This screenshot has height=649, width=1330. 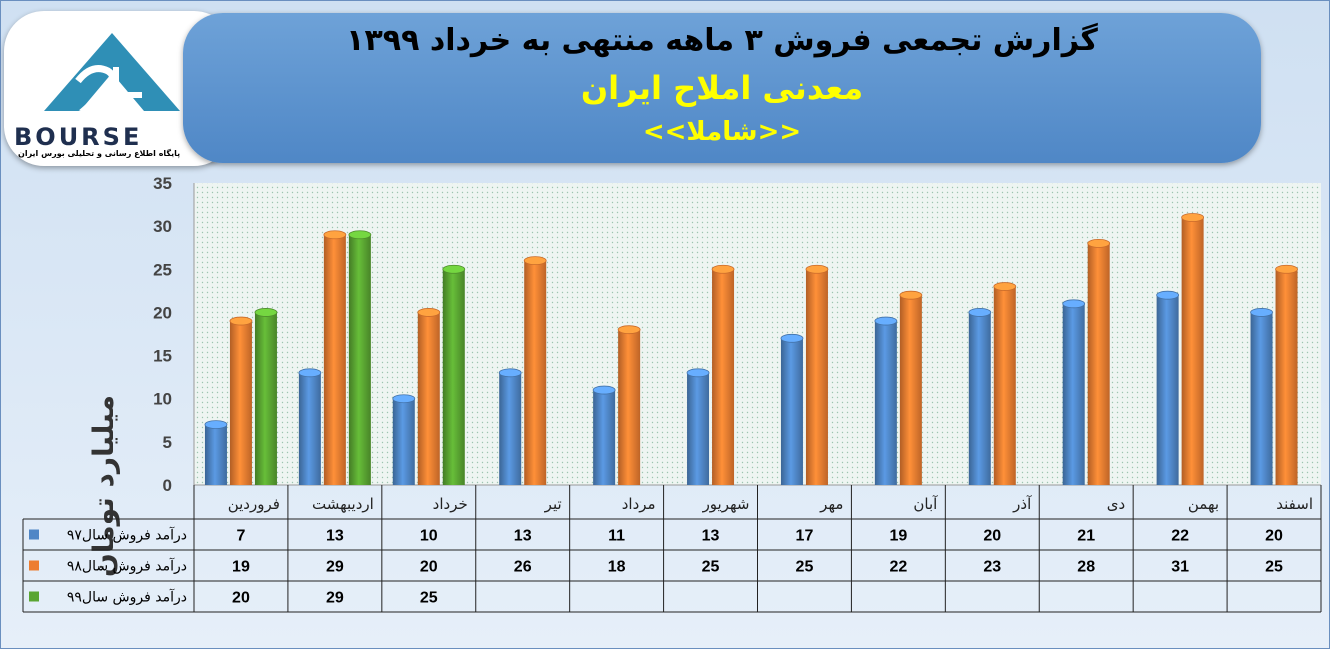 I want to click on table-cell-series2: 18, so click(x=617, y=567).